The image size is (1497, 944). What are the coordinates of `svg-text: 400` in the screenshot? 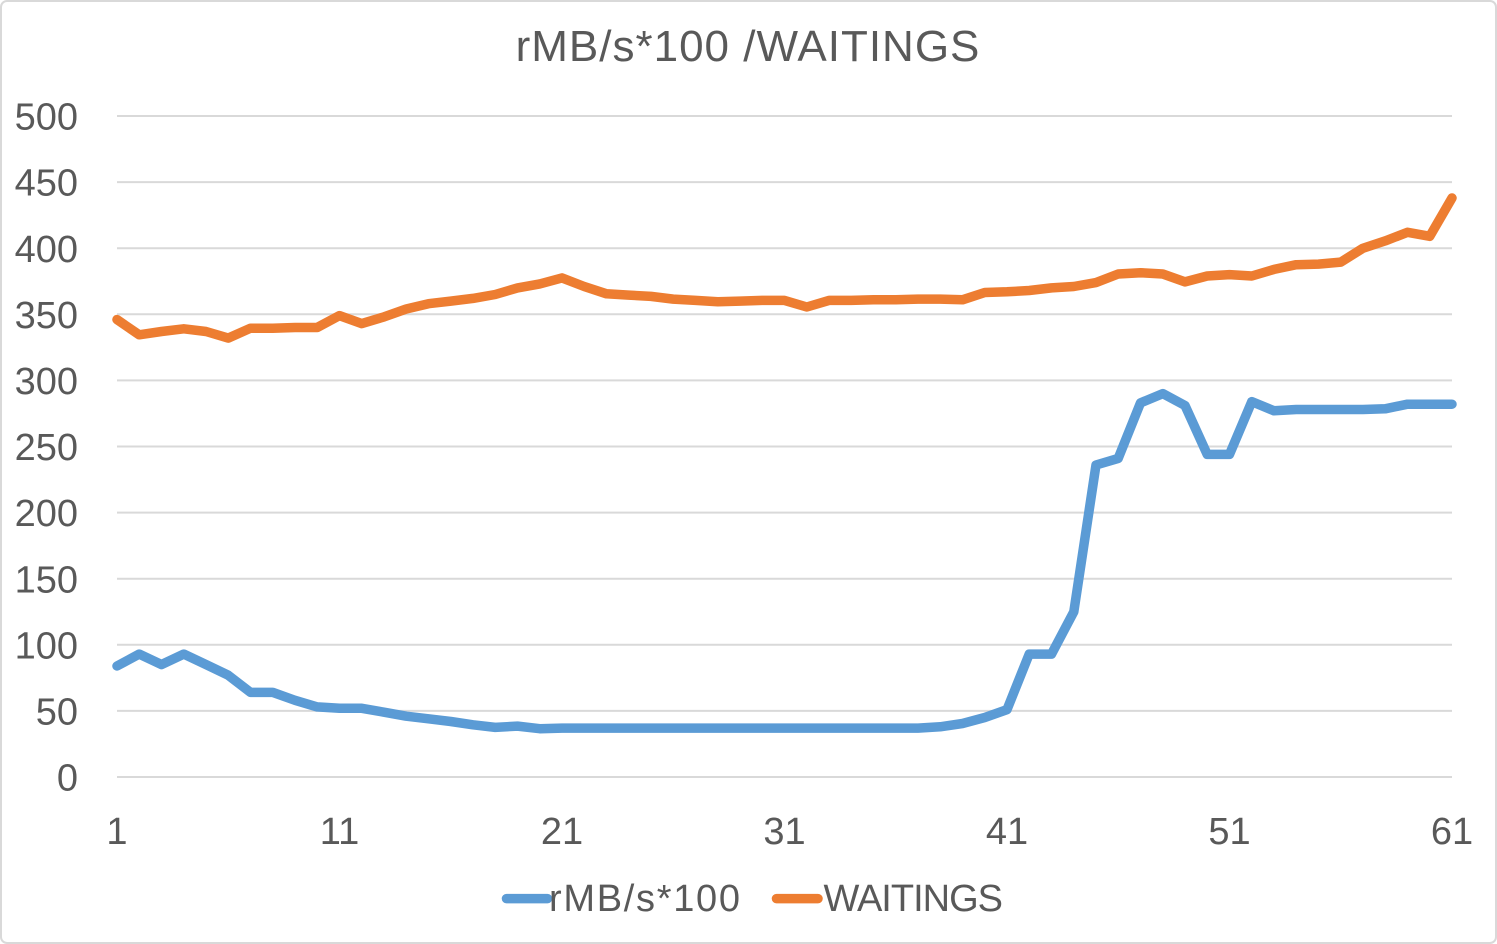 It's located at (46, 250).